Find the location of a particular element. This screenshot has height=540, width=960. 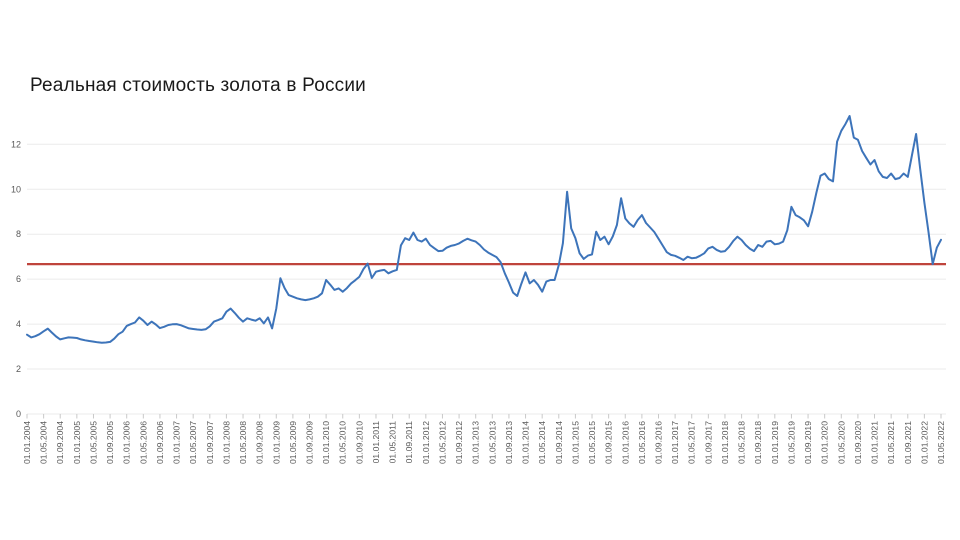

x-axis-tick-label: 01.05.2004 is located at coordinates (44, 442).